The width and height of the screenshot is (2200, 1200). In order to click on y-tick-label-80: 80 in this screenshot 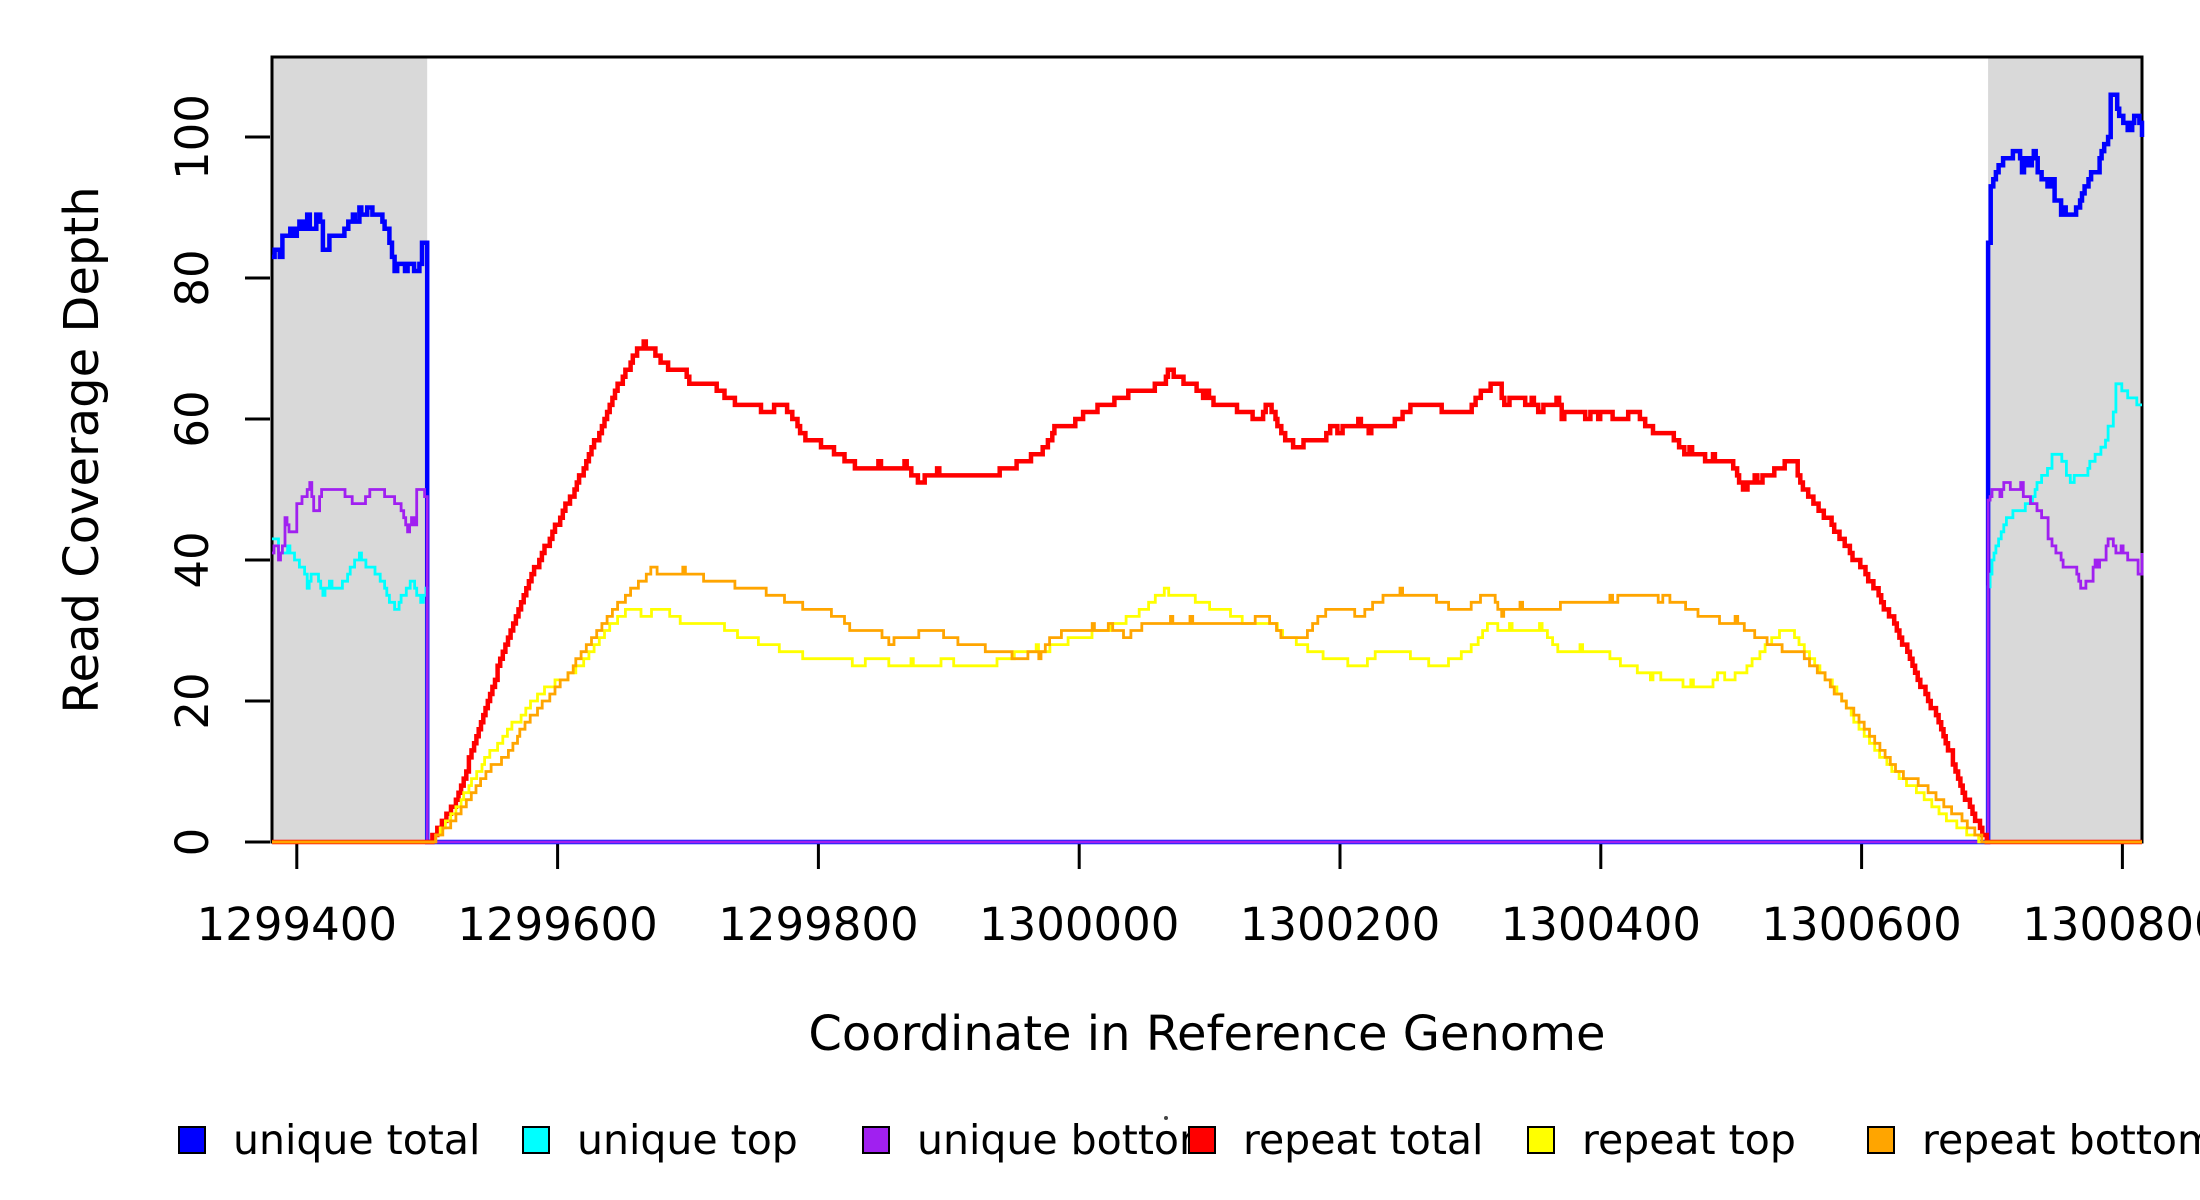, I will do `click(192, 277)`.